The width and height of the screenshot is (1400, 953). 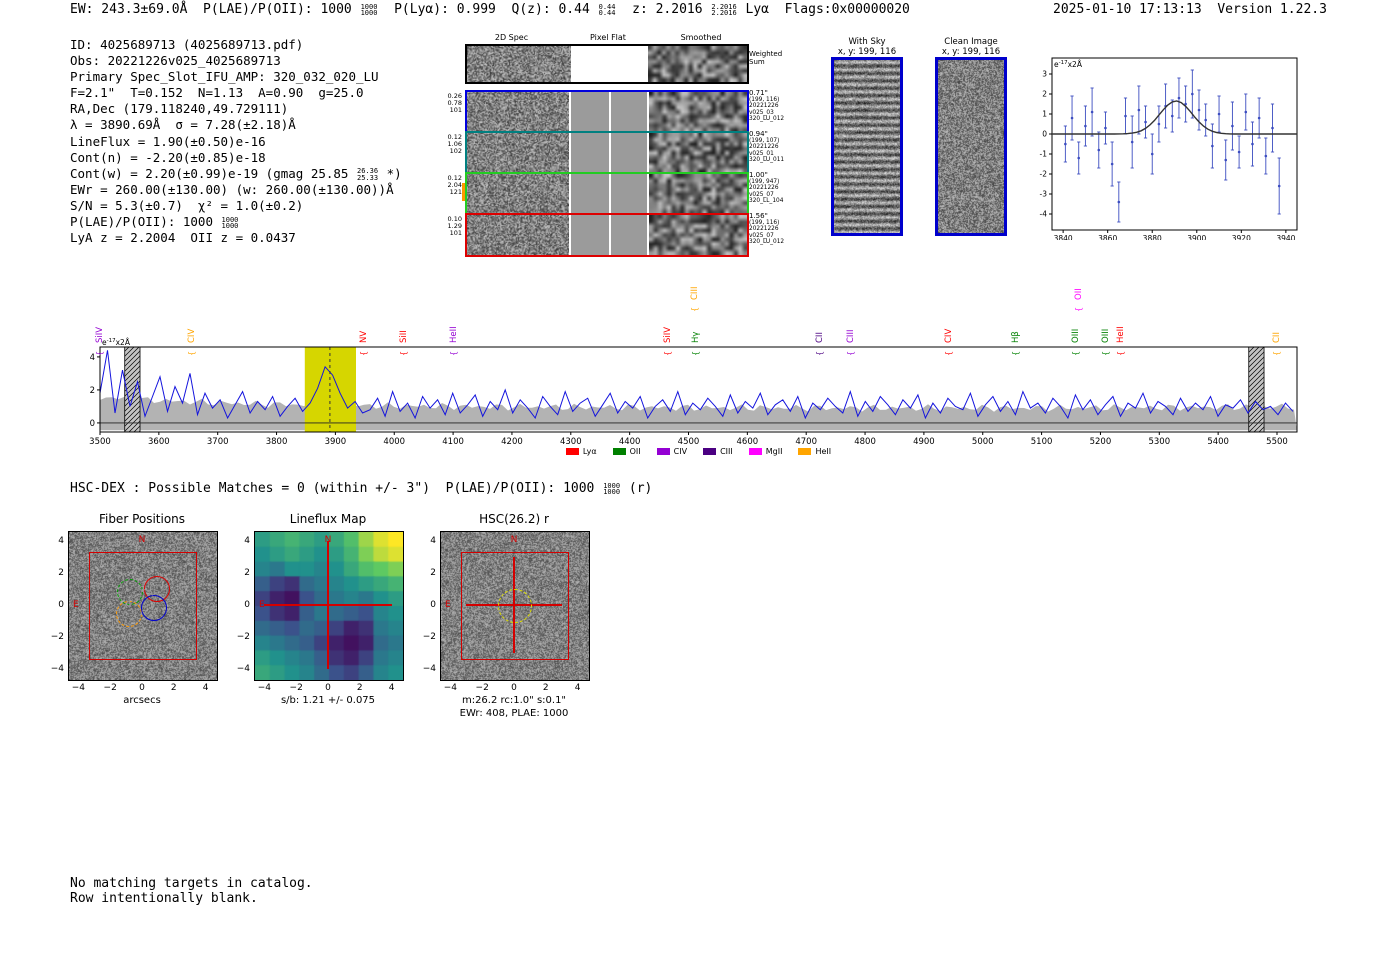 What do you see at coordinates (1063, 237) in the screenshot?
I see `inset-xtick: 3840` at bounding box center [1063, 237].